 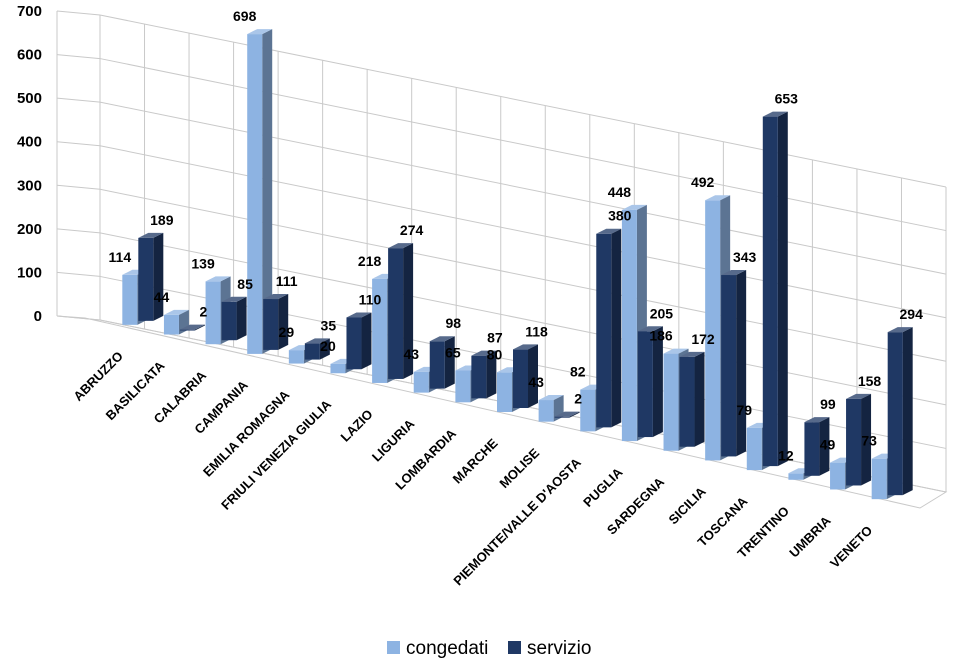 I want to click on data-label: 49, so click(x=828, y=445).